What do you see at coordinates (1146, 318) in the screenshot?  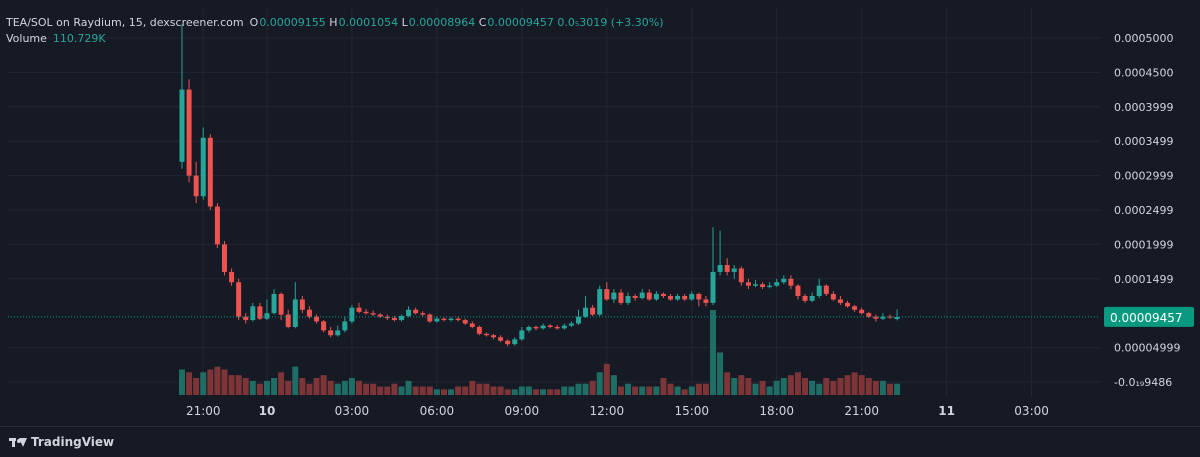 I see `last-price-label: 0.00009457` at bounding box center [1146, 318].